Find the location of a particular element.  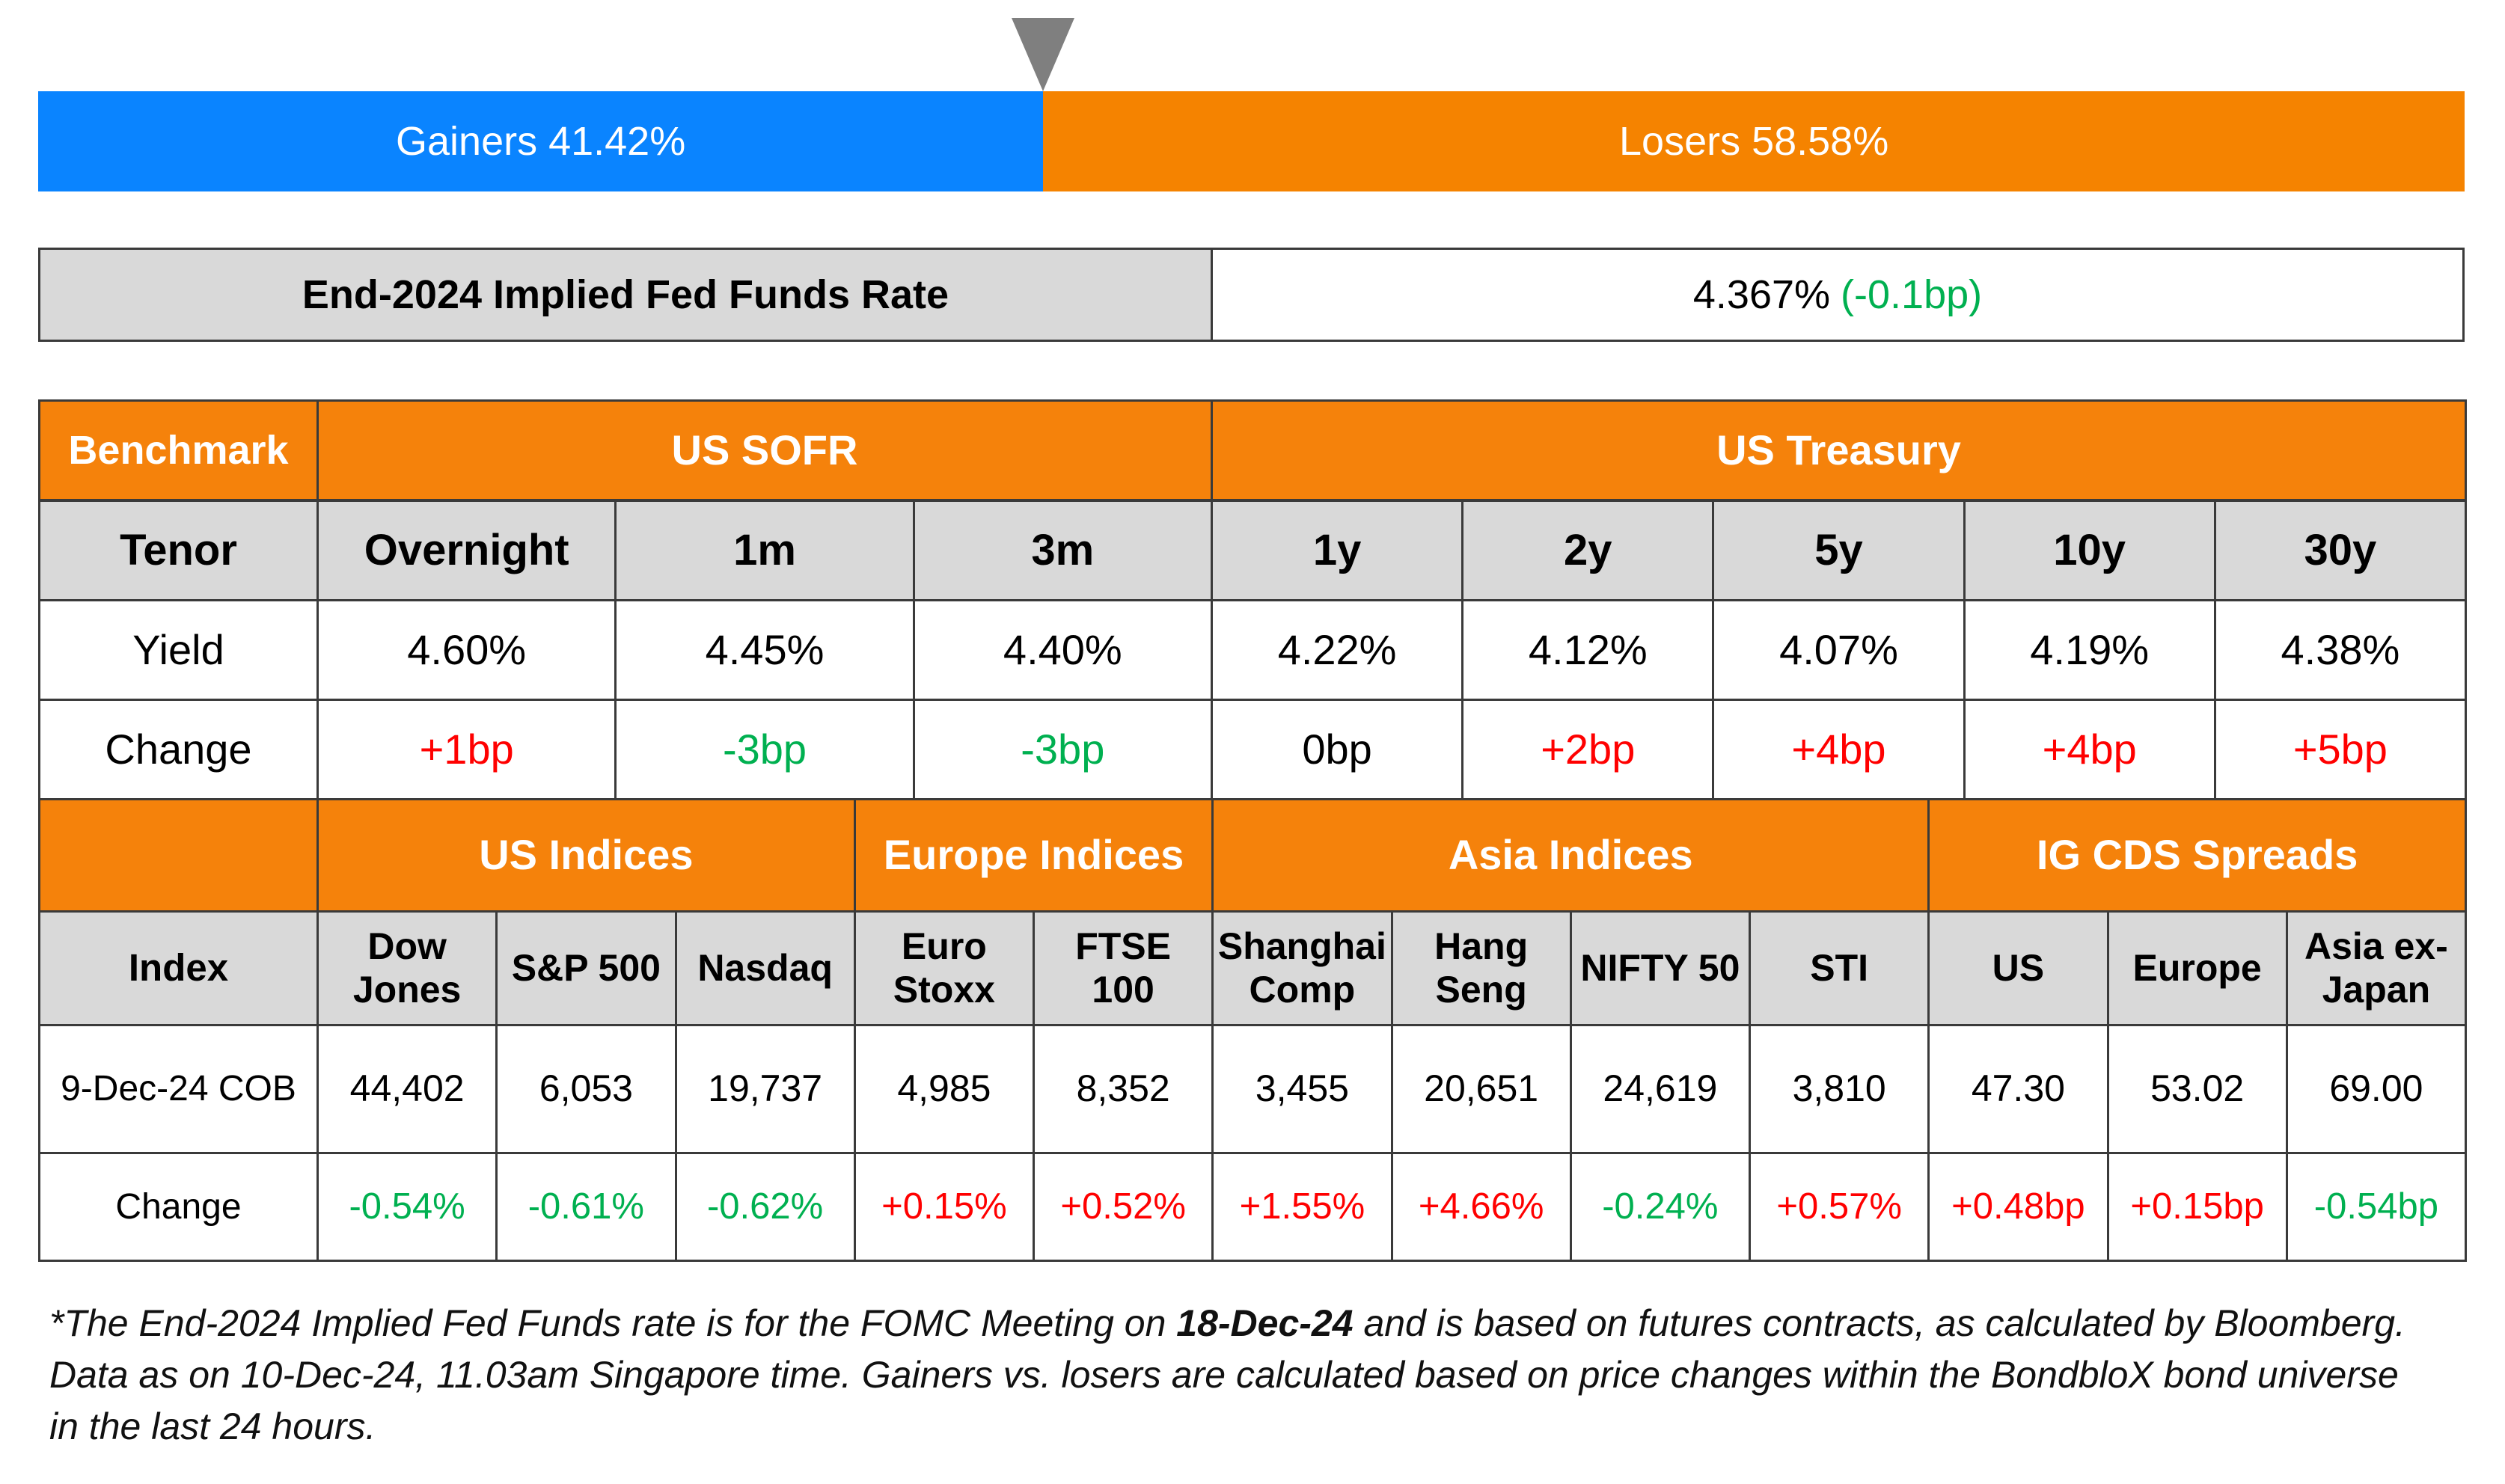

yield-cell: 4.60% is located at coordinates (467, 650).